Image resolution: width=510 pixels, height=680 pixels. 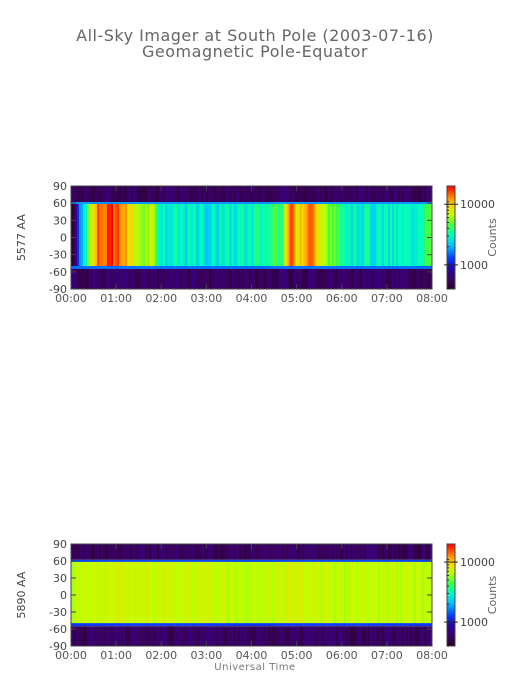 I want to click on x-axis-label: Universal Time, so click(x=255, y=667).